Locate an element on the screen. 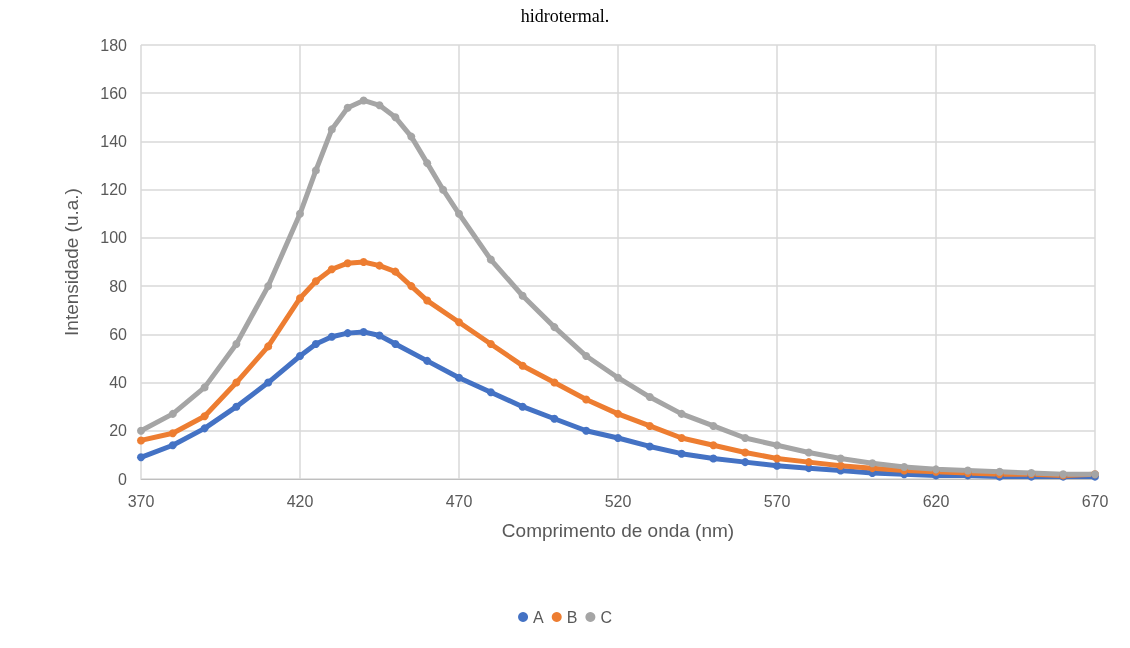  y-tick-label: 0 is located at coordinates (123, 479).